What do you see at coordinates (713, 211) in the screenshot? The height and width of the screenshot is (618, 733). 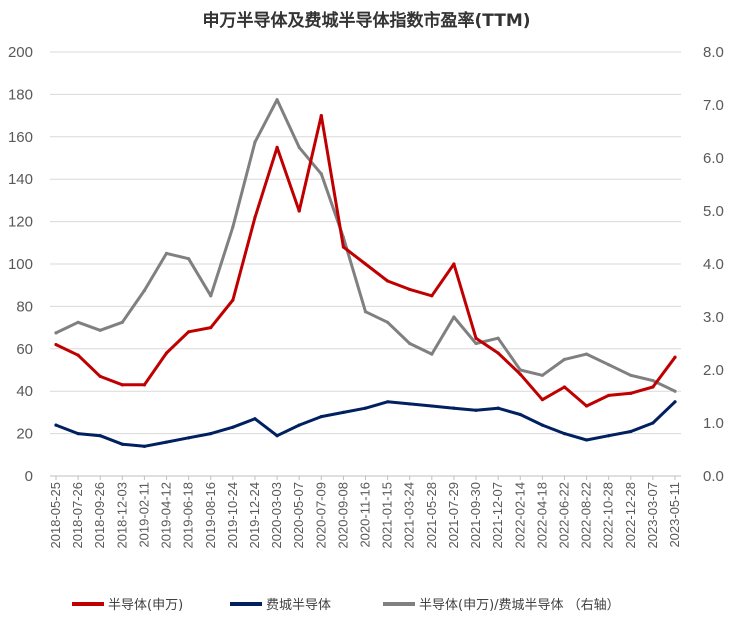 I see `y-tick-right: 5.0` at bounding box center [713, 211].